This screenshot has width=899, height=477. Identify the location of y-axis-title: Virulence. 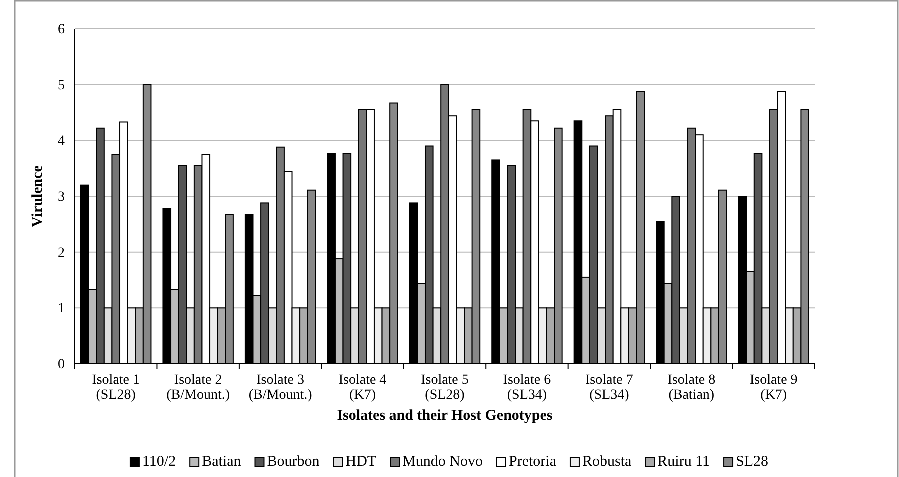
(38, 196).